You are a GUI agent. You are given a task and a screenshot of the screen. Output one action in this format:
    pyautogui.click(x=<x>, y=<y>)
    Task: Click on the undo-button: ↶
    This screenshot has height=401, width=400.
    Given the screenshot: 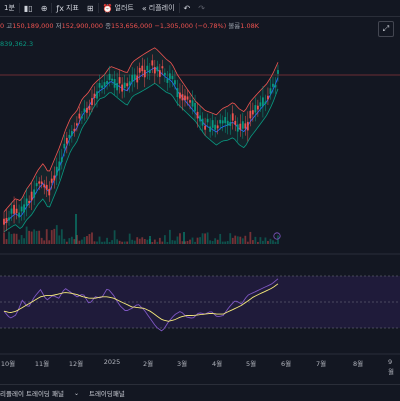 What is the action you would take?
    pyautogui.click(x=187, y=8)
    